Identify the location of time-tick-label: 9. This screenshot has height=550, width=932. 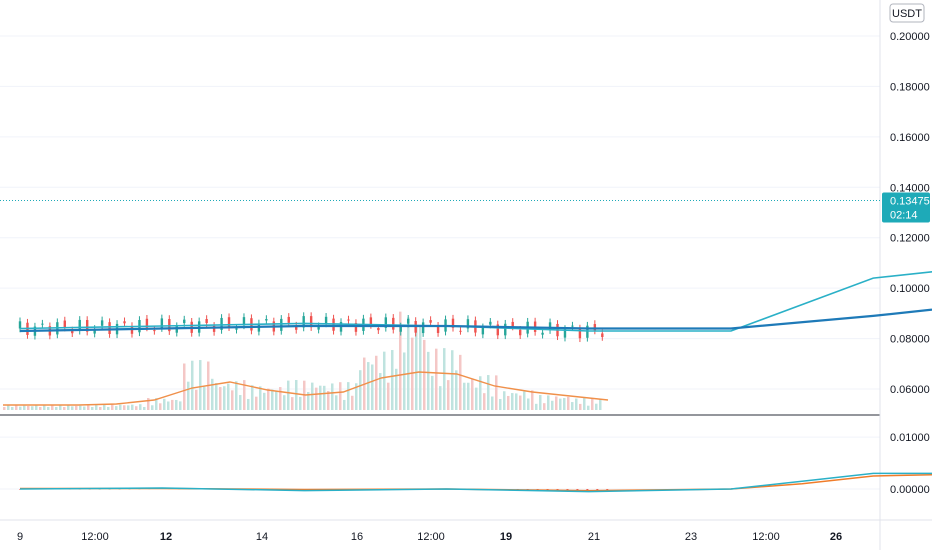
(20, 537).